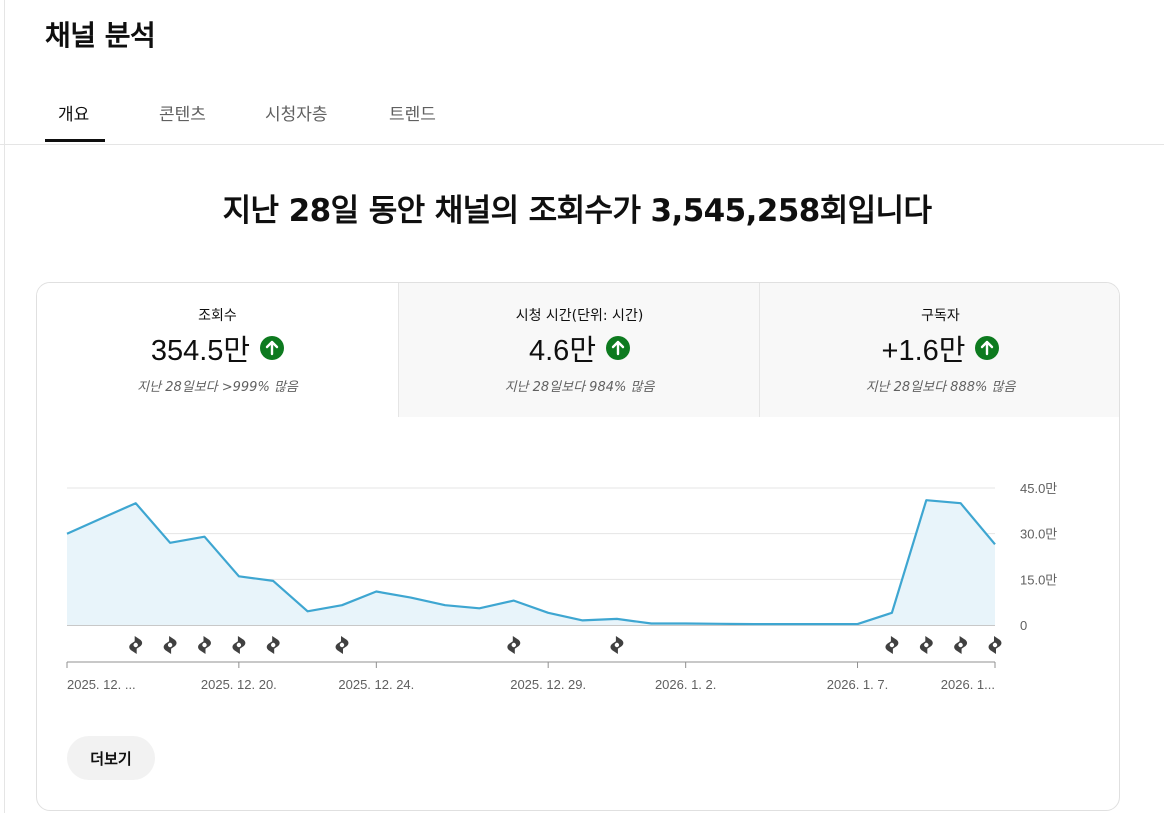  What do you see at coordinates (1023, 625) in the screenshot?
I see `y-tick-label: 0` at bounding box center [1023, 625].